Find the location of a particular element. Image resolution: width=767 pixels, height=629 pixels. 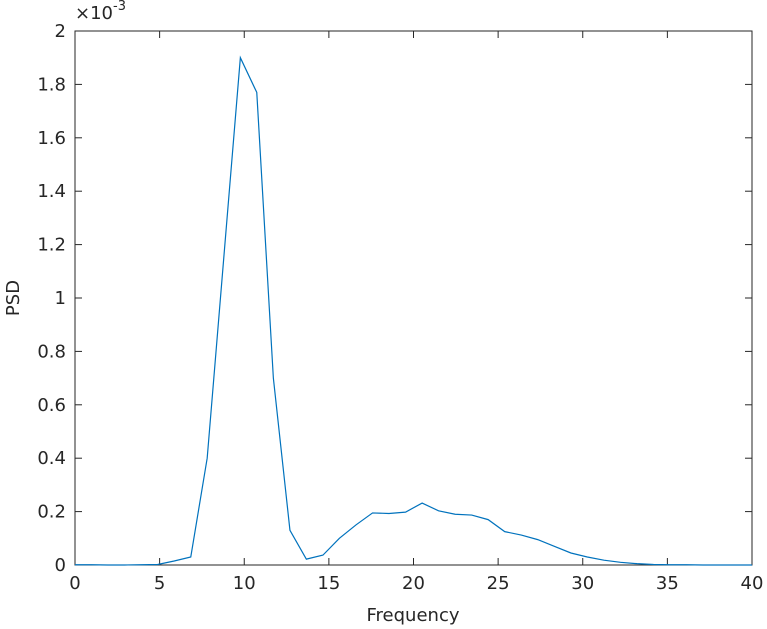

y-tick-label: 1.2 is located at coordinates (51, 245).